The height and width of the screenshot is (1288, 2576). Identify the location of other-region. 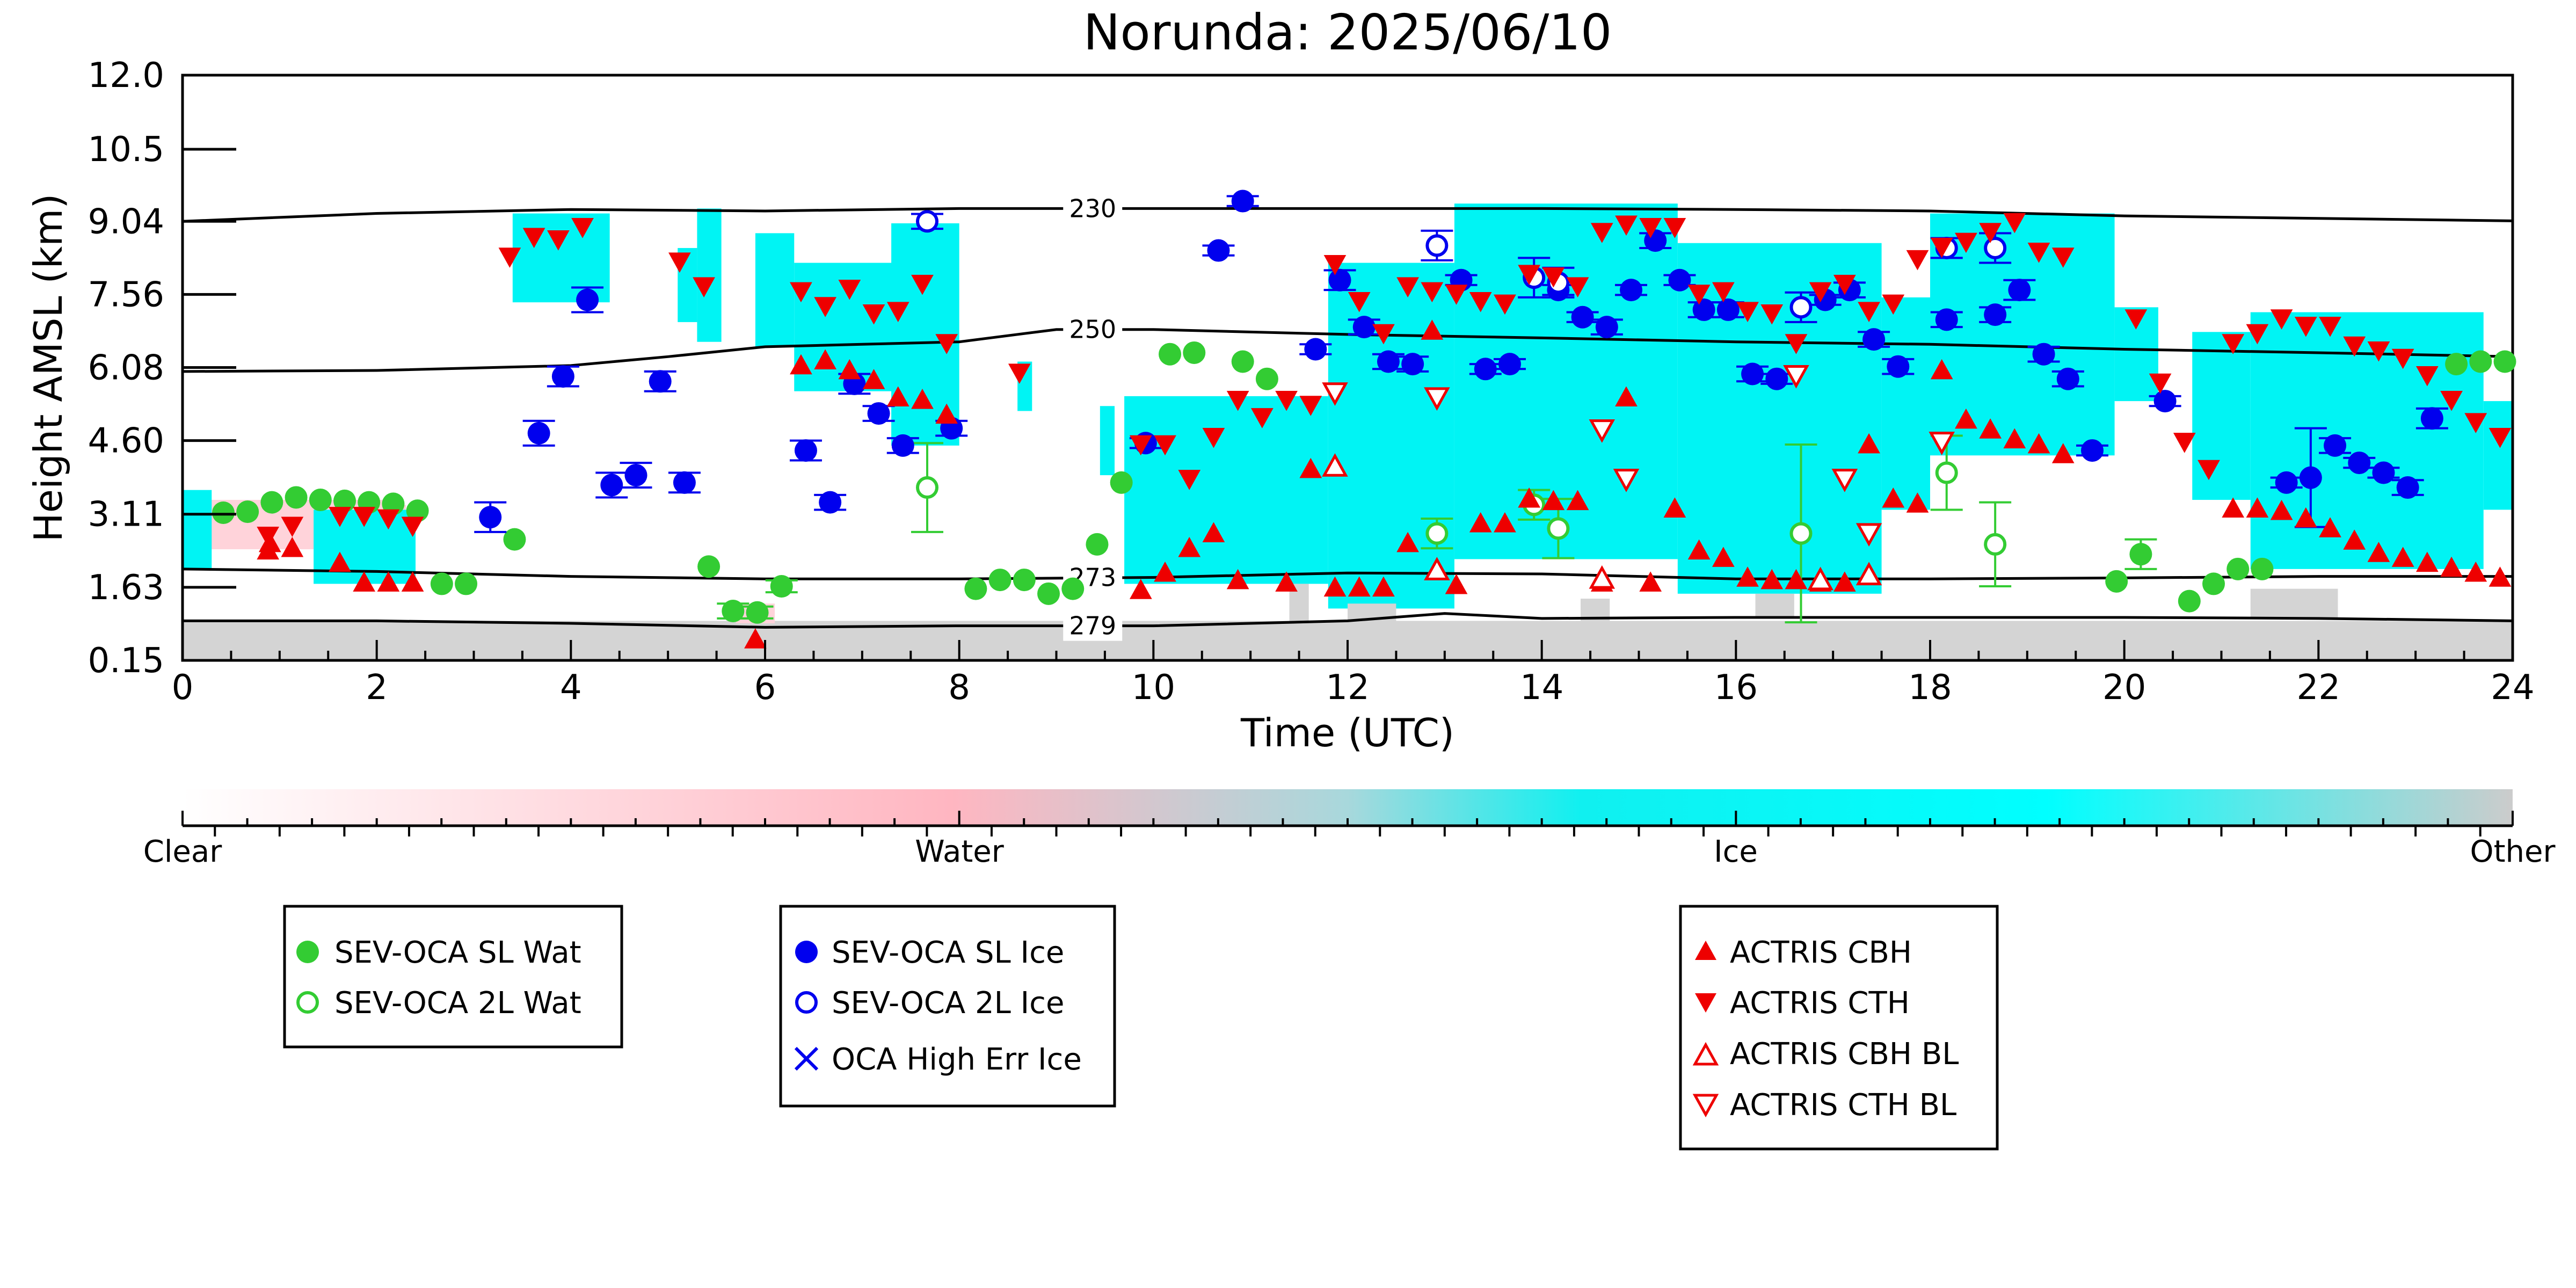
(1774, 605).